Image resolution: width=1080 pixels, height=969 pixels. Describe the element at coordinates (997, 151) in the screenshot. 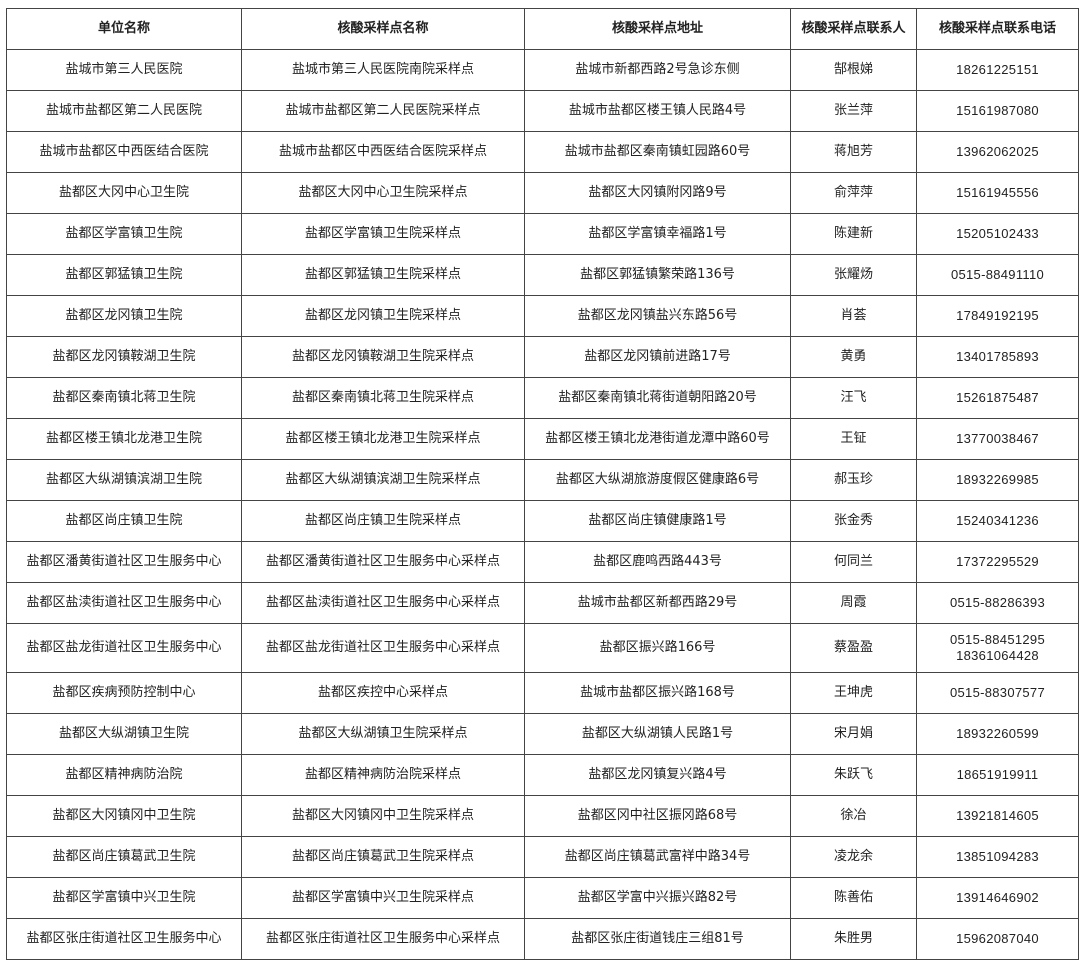

I see `phone-number: 13962062025` at that location.